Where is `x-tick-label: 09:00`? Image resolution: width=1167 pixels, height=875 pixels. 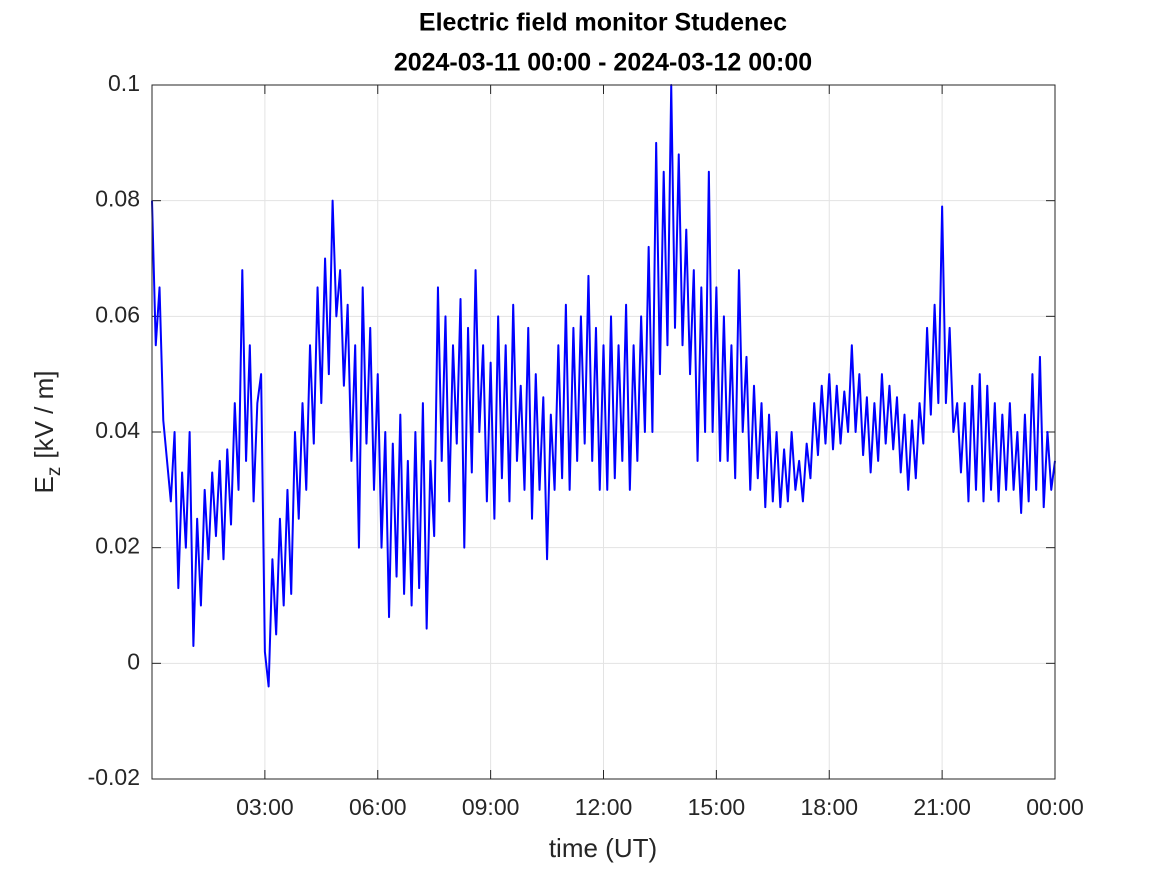
x-tick-label: 09:00 is located at coordinates (491, 807).